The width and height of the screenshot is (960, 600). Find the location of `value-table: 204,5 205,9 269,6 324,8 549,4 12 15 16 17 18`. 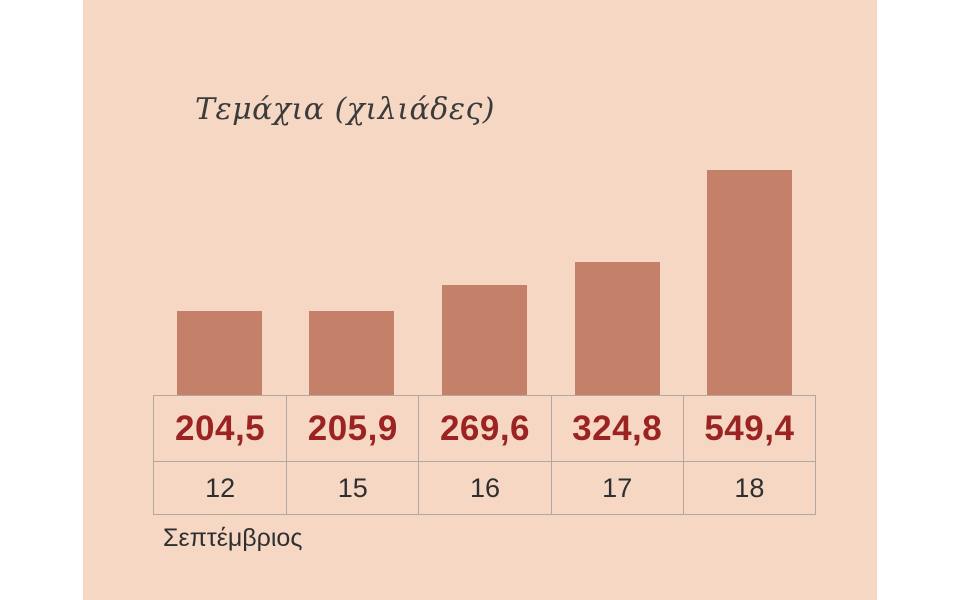

value-table: 204,5 205,9 269,6 324,8 549,4 12 15 16 17 18 is located at coordinates (484, 455).